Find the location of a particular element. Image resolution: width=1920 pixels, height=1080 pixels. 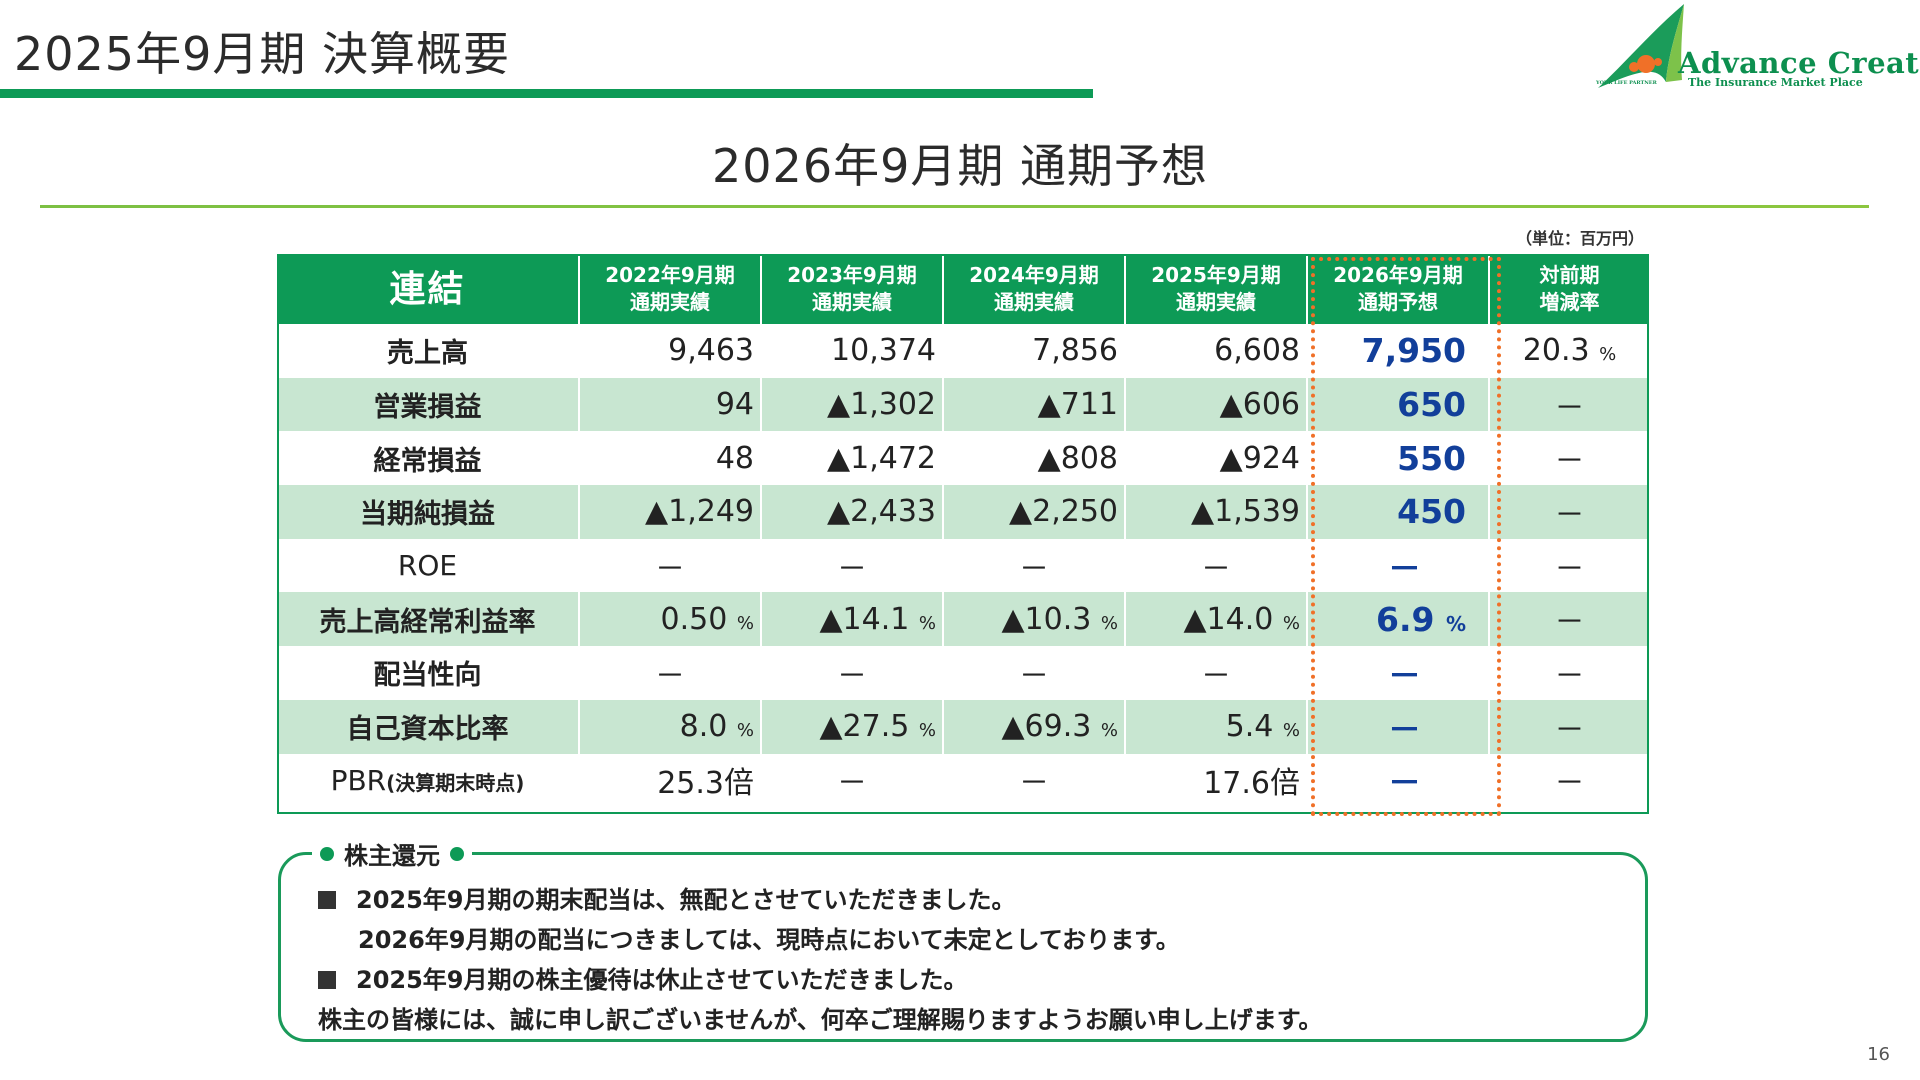

table-cell: 5.4 % is located at coordinates (1216, 726).